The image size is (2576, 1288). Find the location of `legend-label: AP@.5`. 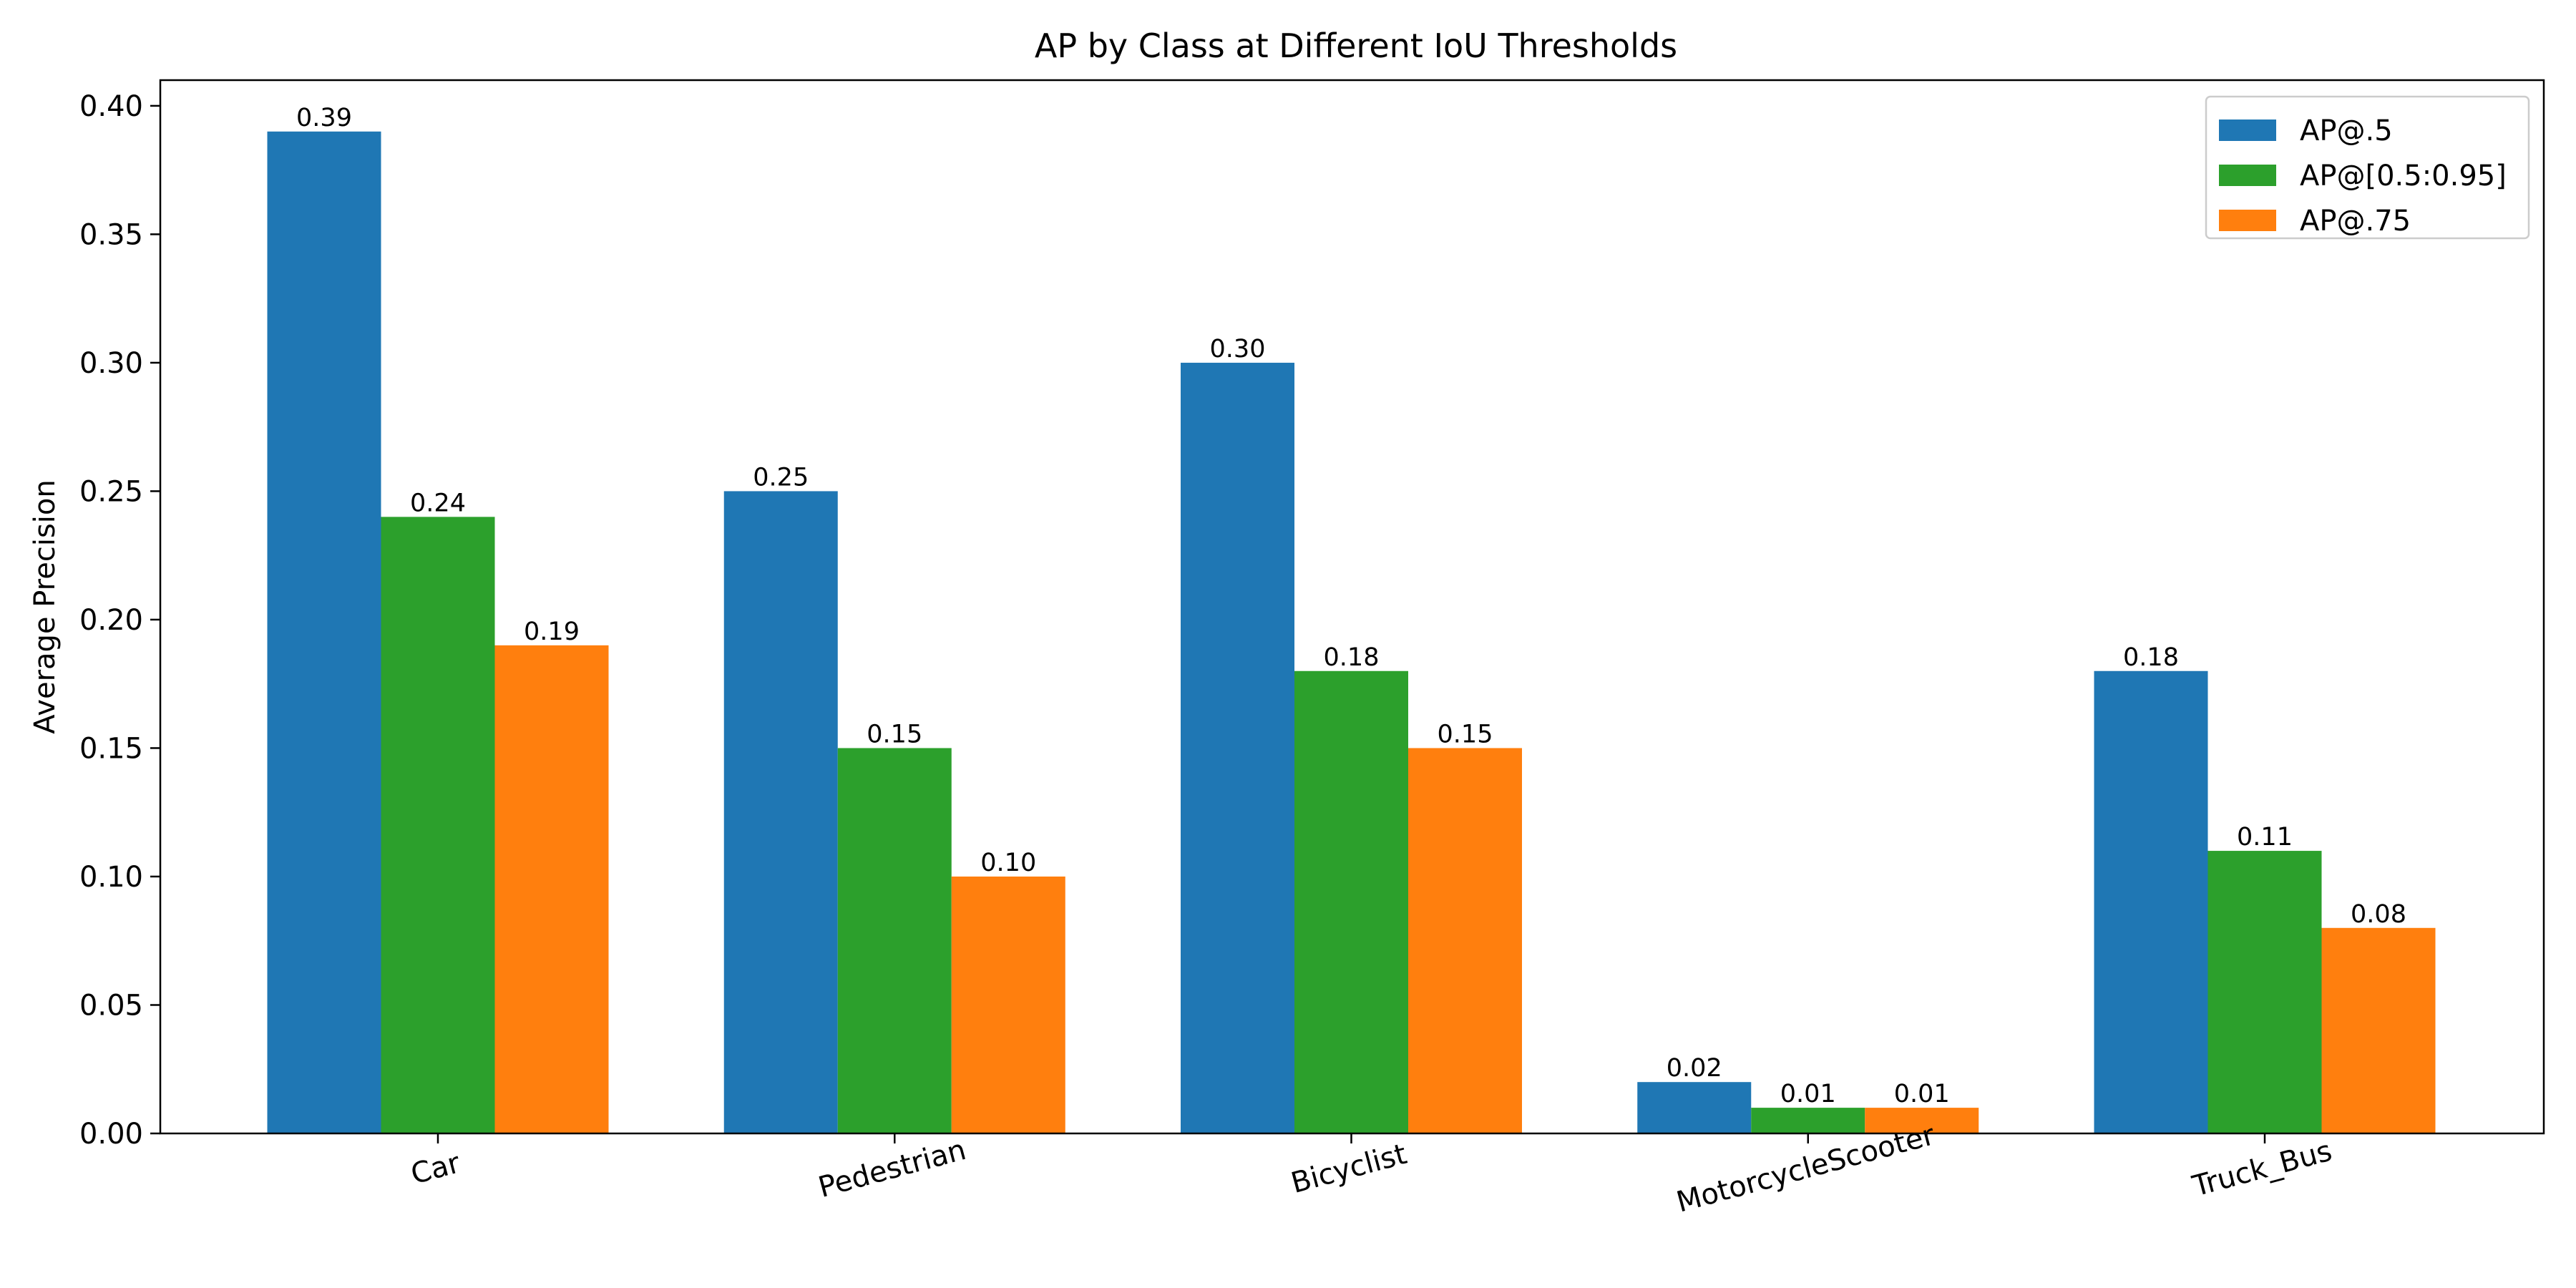

legend-label: AP@.5 is located at coordinates (2346, 130).